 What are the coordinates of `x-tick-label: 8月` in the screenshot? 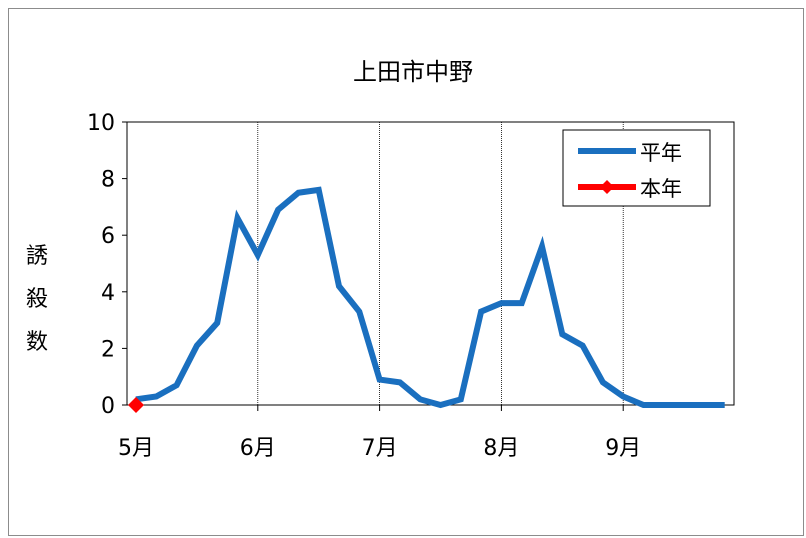 It's located at (501, 448).